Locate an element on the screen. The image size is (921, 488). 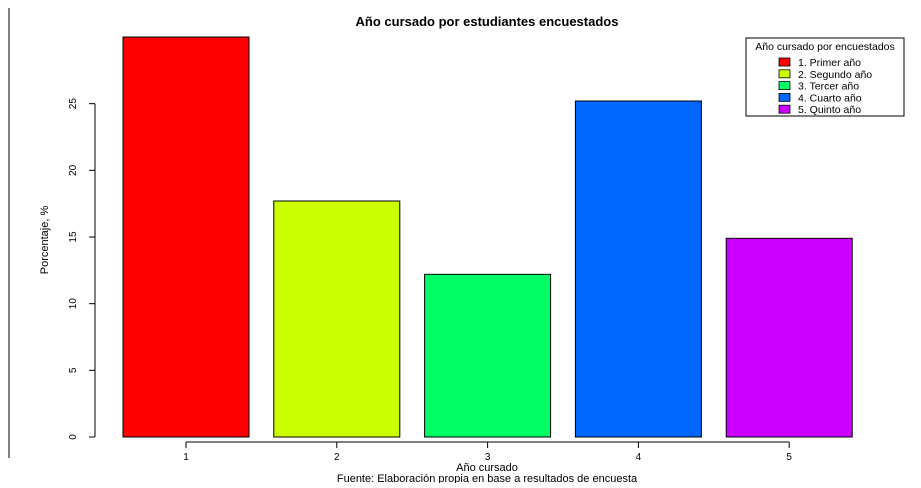
x-tick-label: 3 is located at coordinates (488, 457).